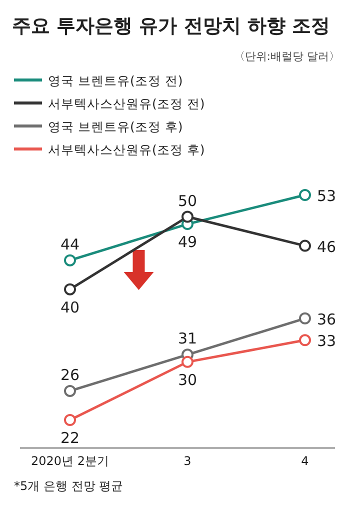 This screenshot has width=350, height=522. What do you see at coordinates (115, 126) in the screenshot?
I see `legend-label: 영국 브렌트유(조정 후)` at bounding box center [115, 126].